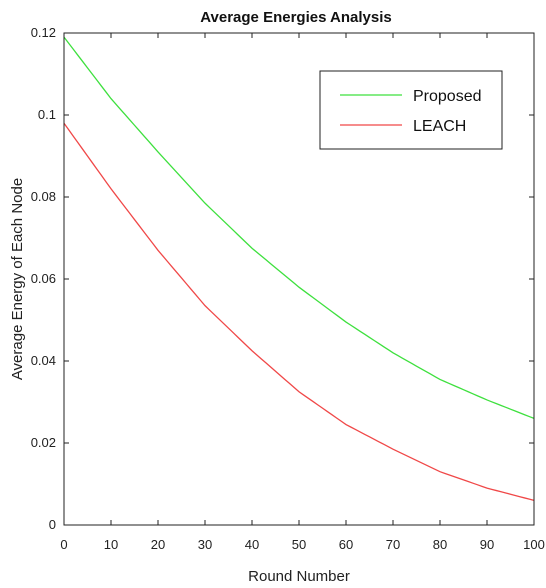 The height and width of the screenshot is (588, 546). What do you see at coordinates (43, 196) in the screenshot?
I see `y-tick-label: 0.08` at bounding box center [43, 196].